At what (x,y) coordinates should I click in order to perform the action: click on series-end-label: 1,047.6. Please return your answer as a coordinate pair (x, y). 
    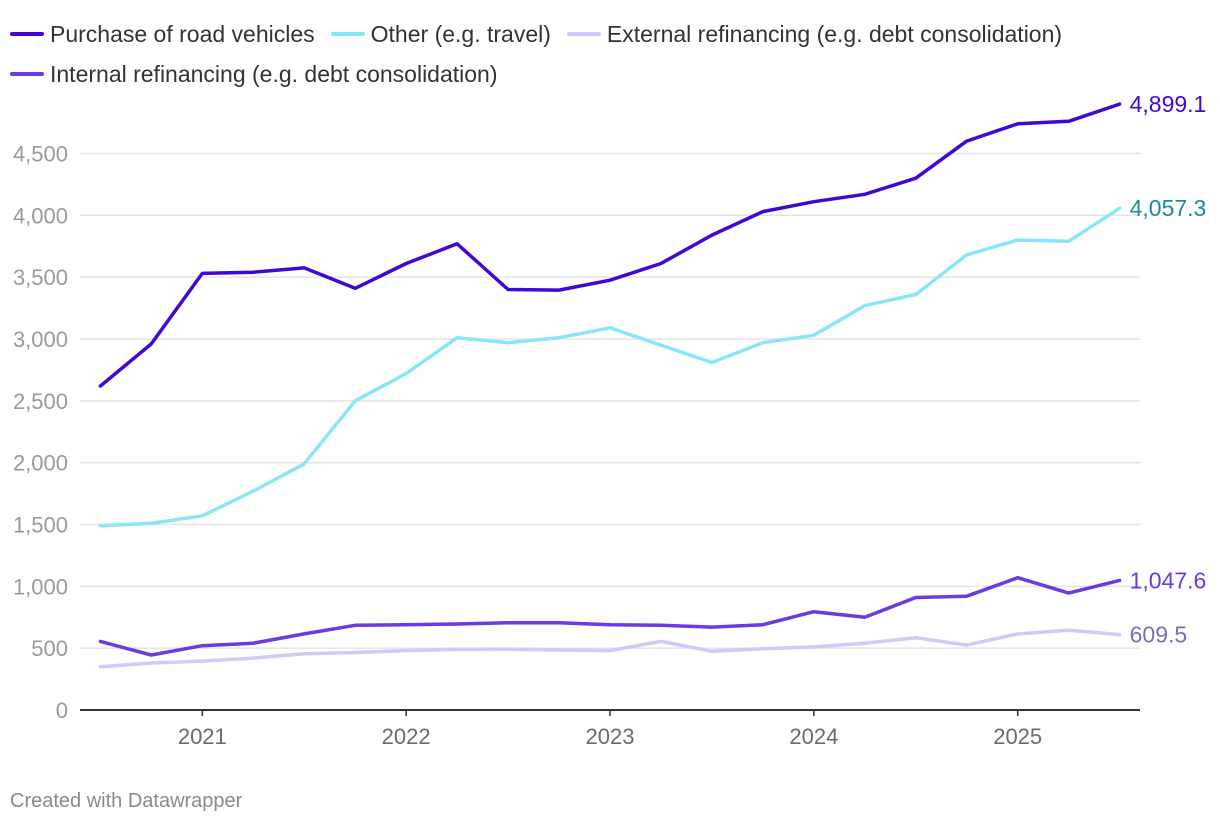
    Looking at the image, I should click on (1168, 580).